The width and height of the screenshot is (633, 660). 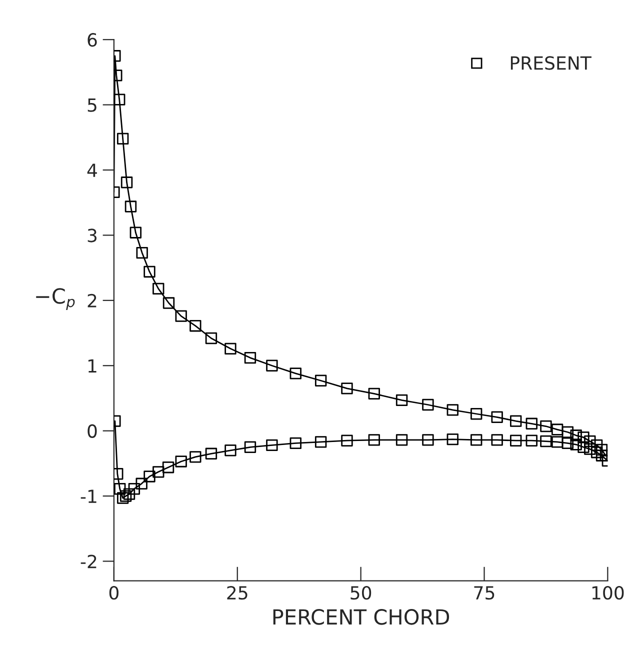 I want to click on y-tick-label: -2, so click(x=88, y=561).